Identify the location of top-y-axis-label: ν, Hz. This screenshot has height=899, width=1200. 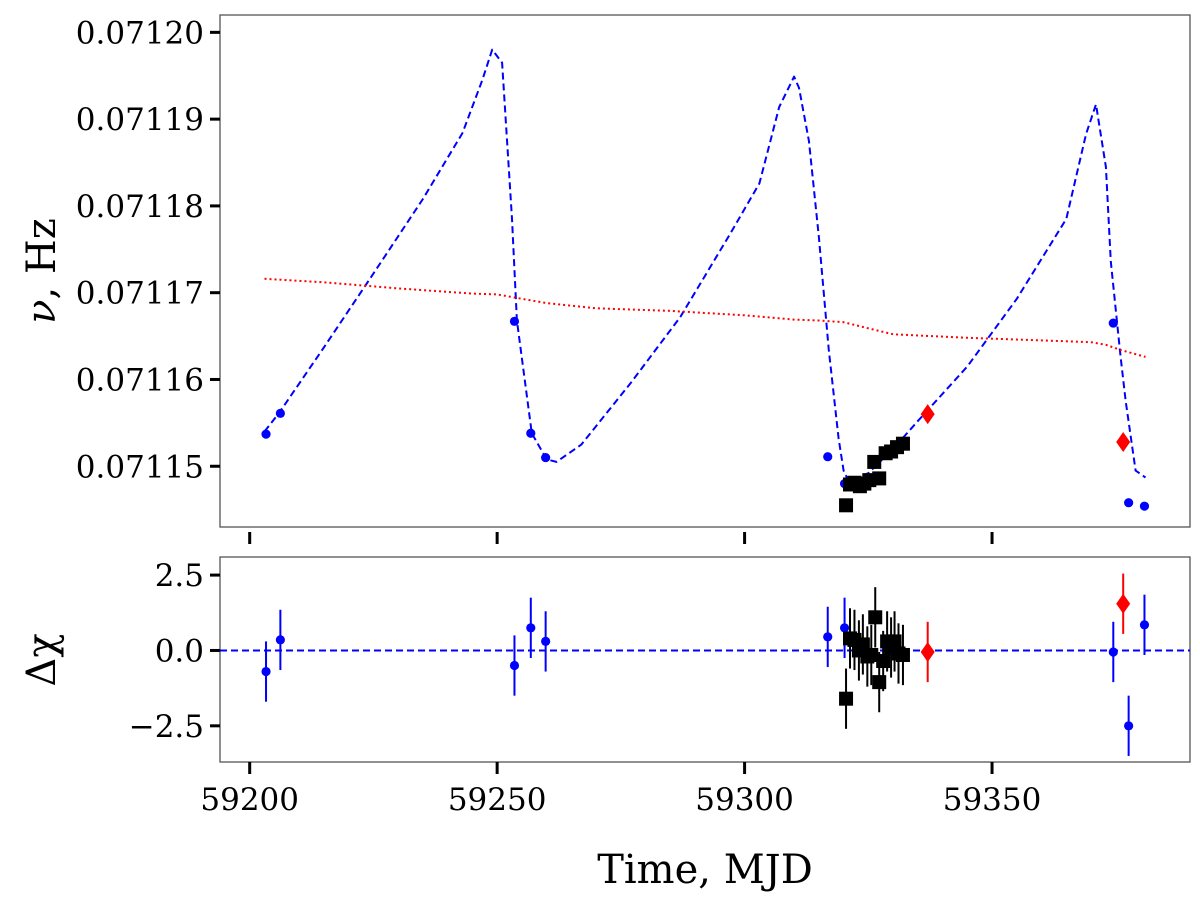
(42, 271).